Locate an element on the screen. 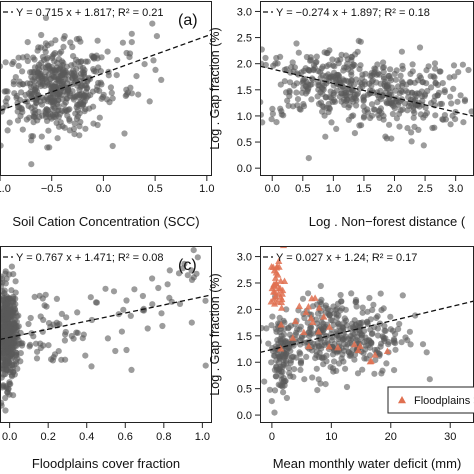  xtick-label-a-0: −1.0 is located at coordinates (5, 189).